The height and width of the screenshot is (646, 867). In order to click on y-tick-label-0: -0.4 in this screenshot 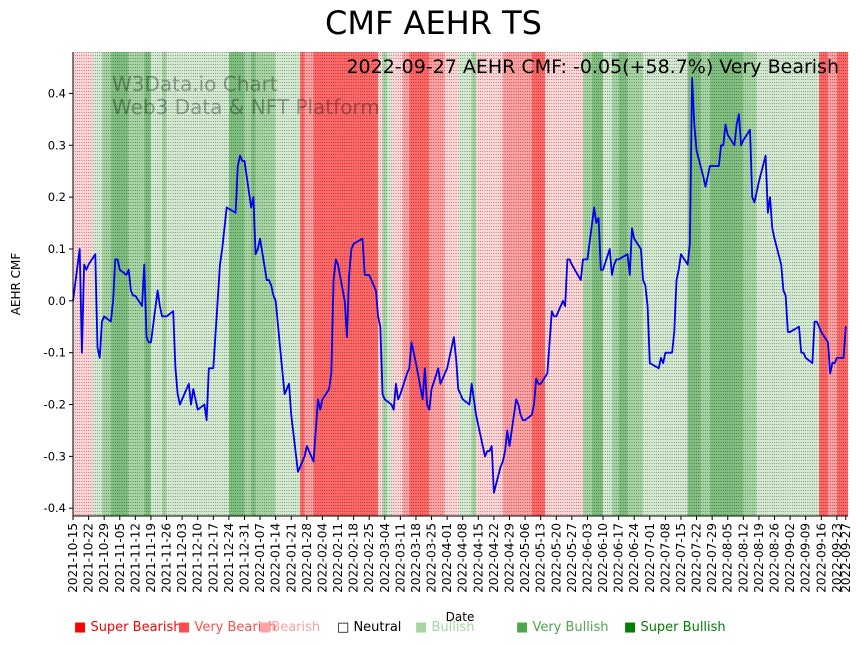, I will do `click(55, 508)`.